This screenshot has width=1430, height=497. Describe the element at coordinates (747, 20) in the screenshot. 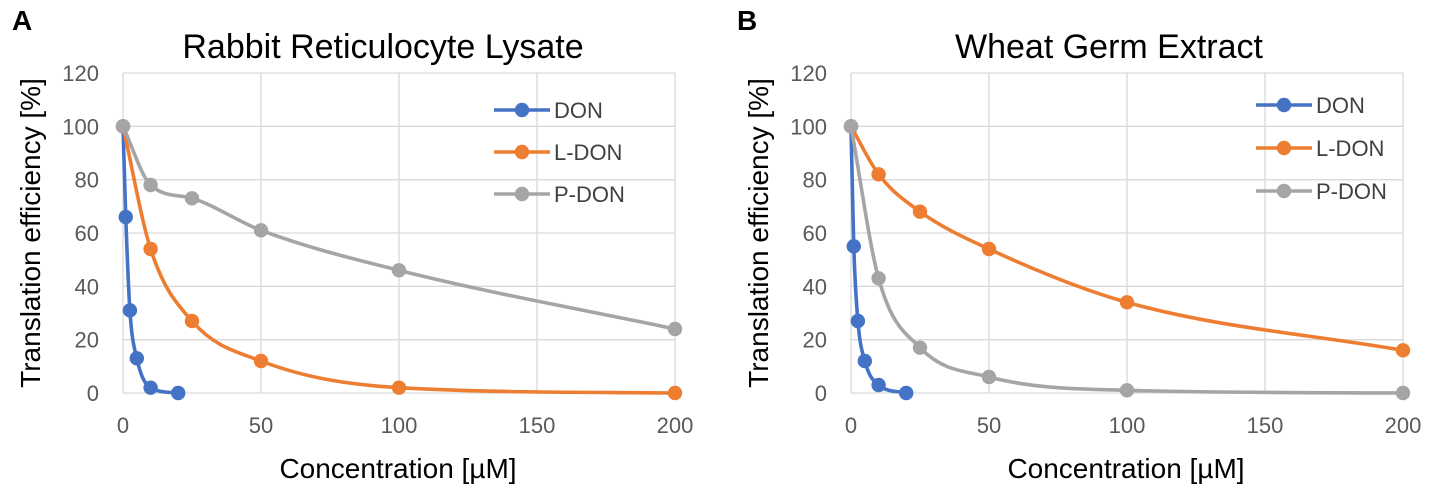

I see `panel-label: B` at that location.